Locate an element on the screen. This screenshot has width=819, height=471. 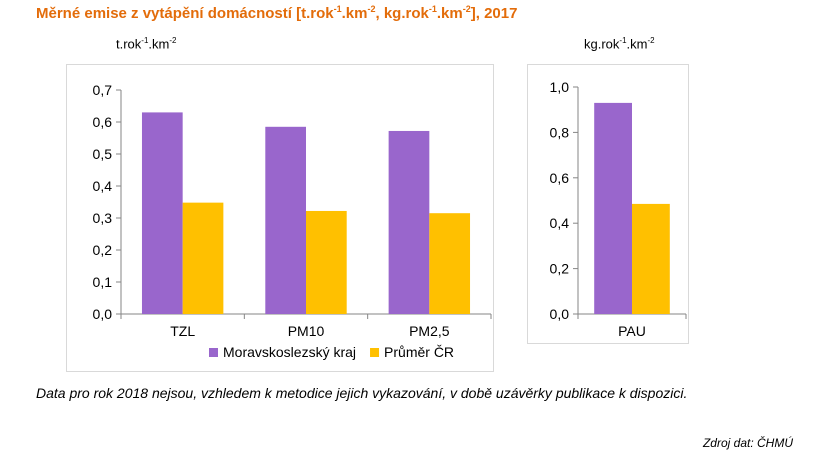
right-y-tick-label: 0,2 is located at coordinates (560, 269).